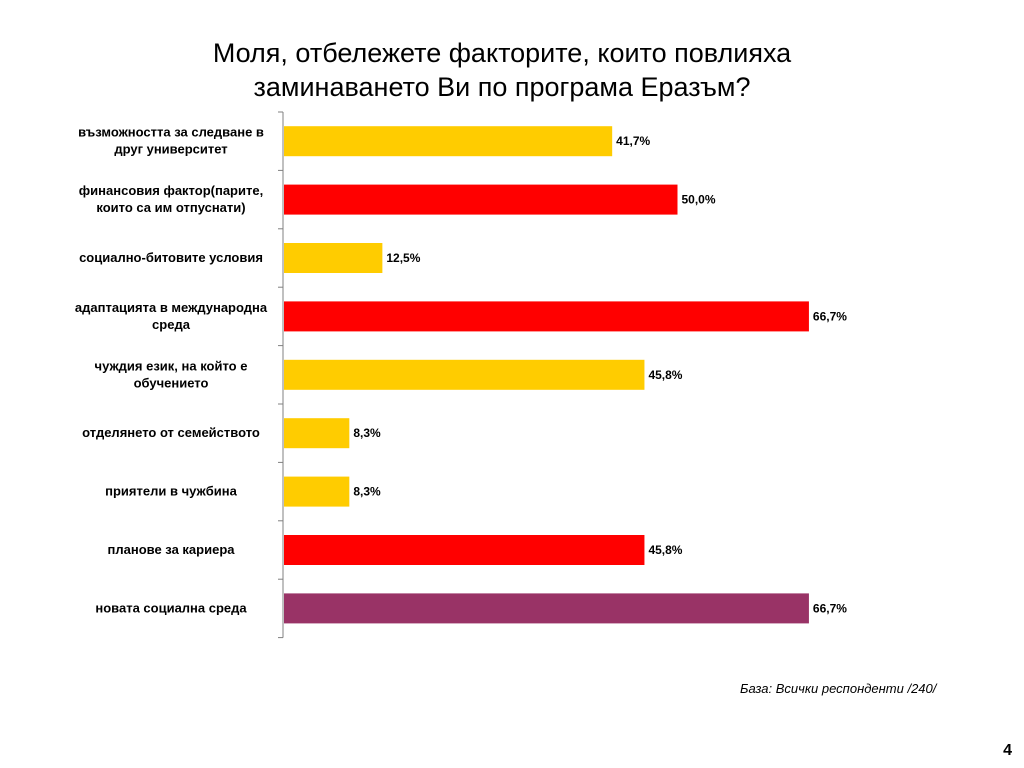 Image resolution: width=1024 pixels, height=768 pixels. Describe the element at coordinates (171, 374) in the screenshot. I see `category-label: чуждия език, на който е обучението` at that location.